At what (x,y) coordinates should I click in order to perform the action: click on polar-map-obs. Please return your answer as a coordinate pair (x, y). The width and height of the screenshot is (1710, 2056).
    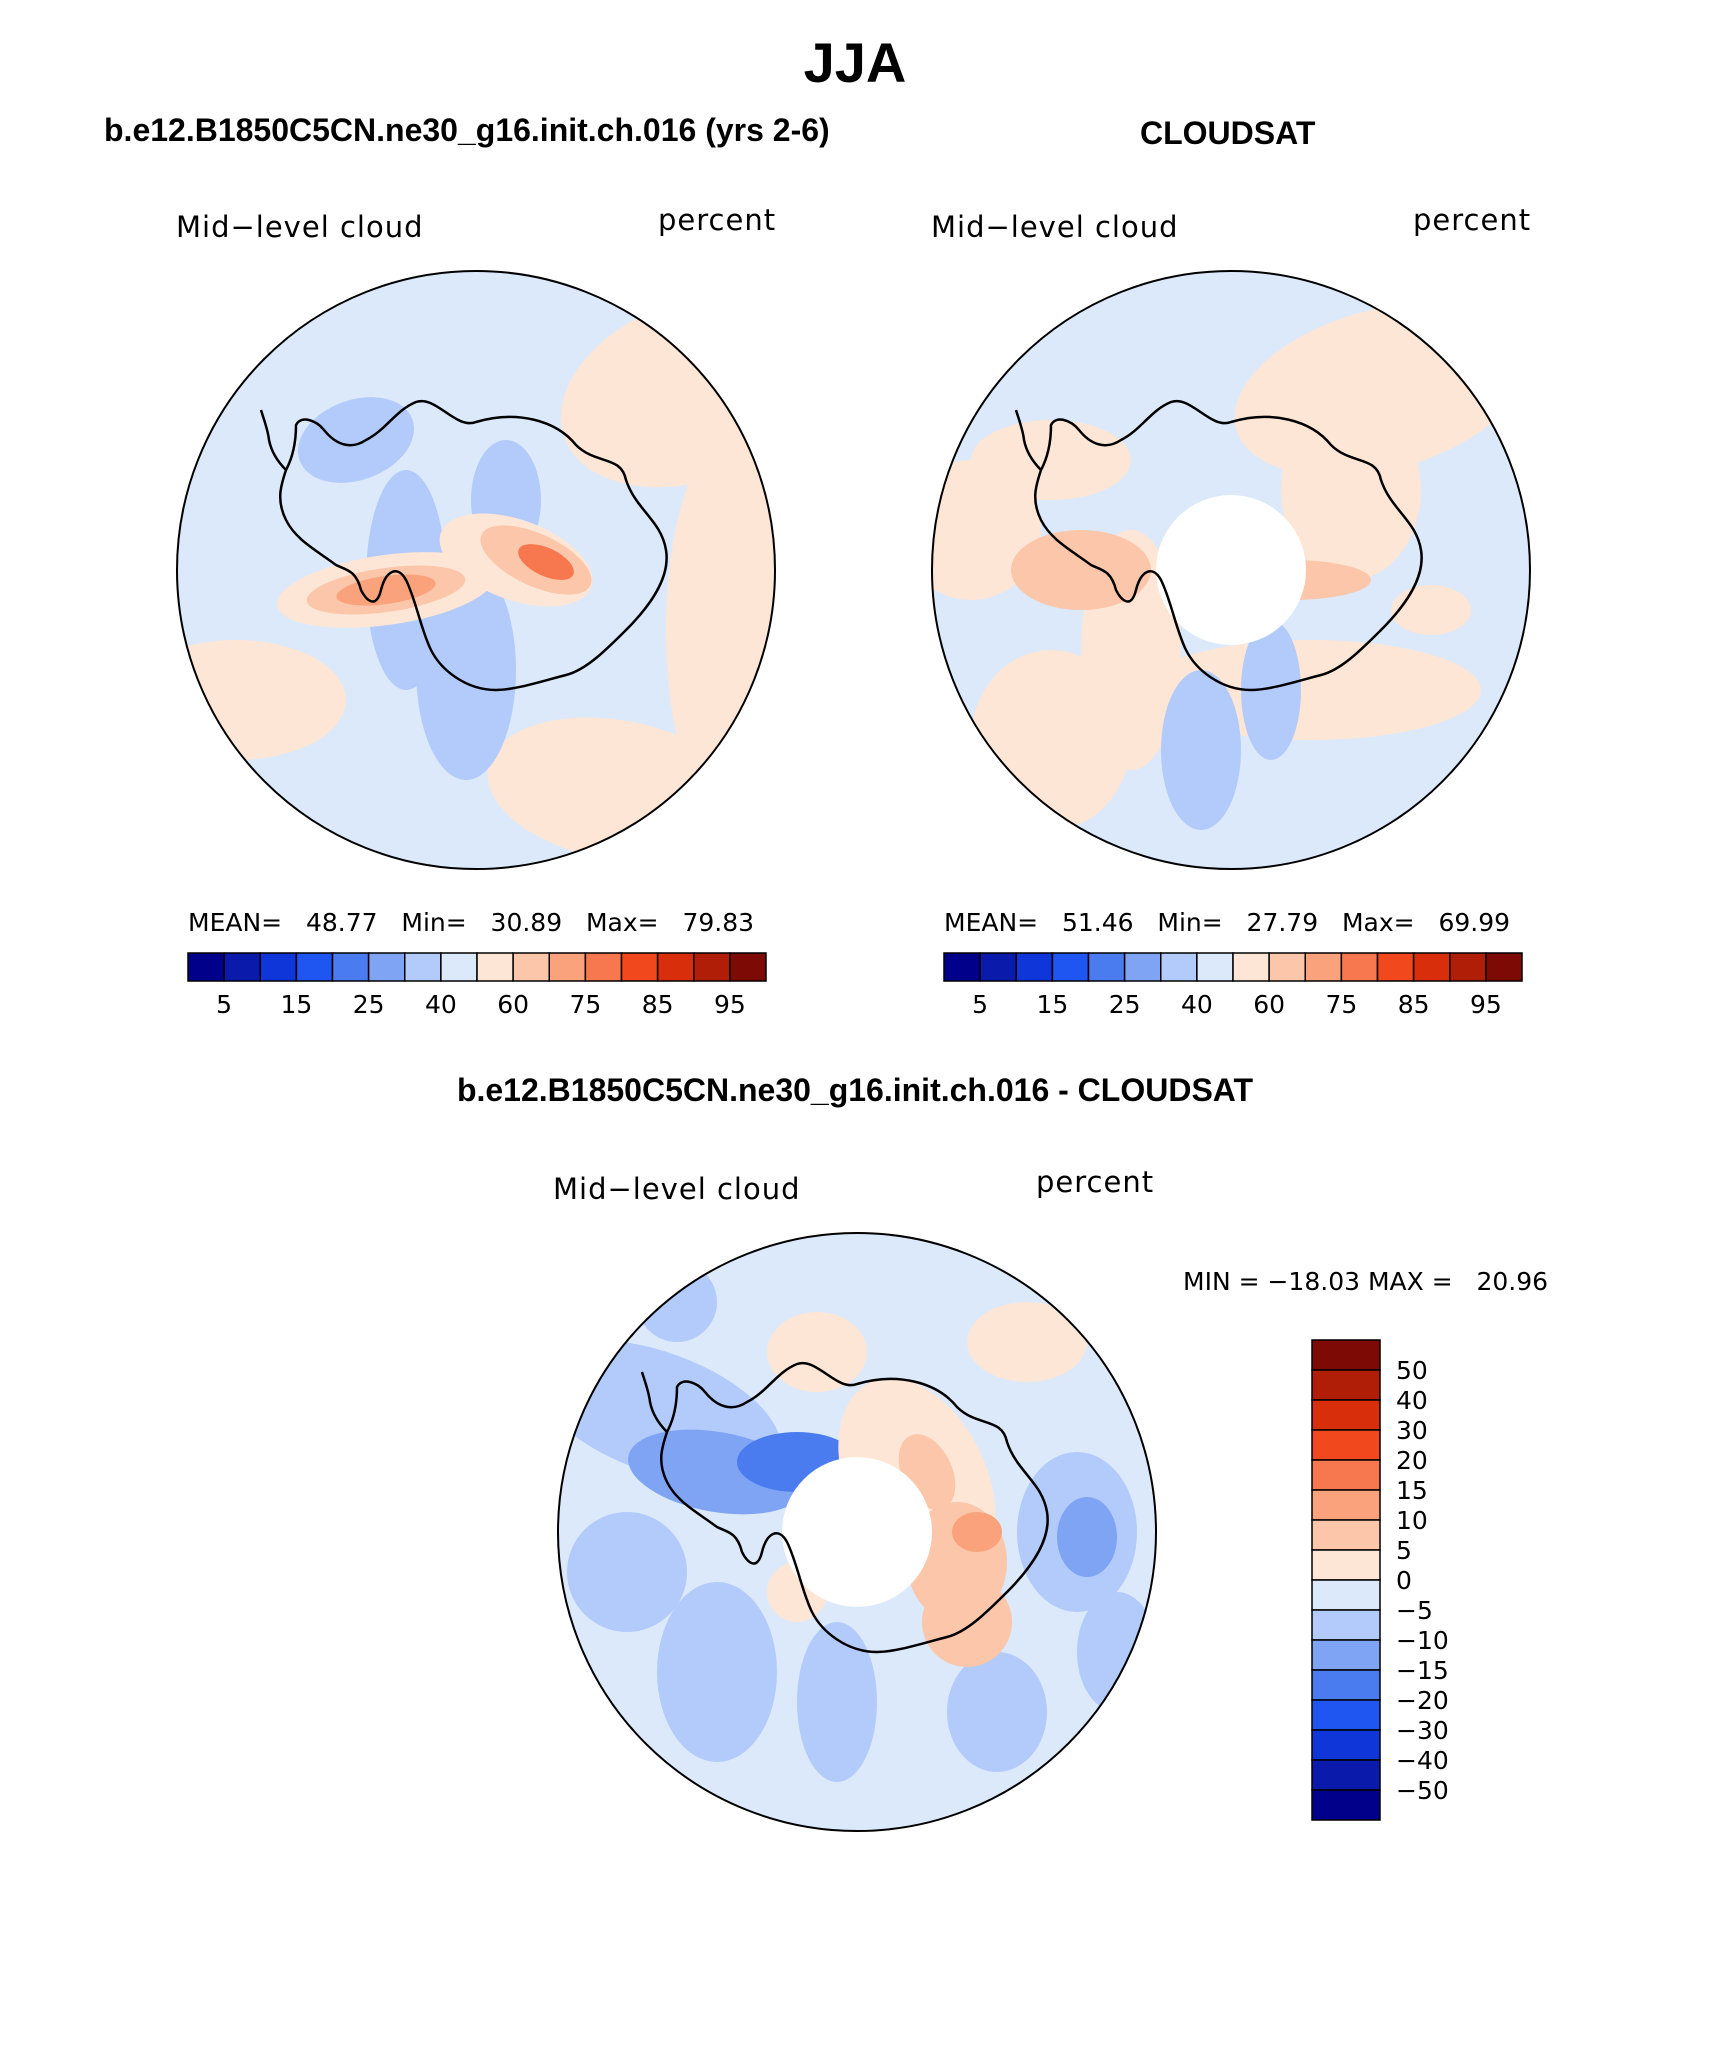
    Looking at the image, I should click on (1231, 570).